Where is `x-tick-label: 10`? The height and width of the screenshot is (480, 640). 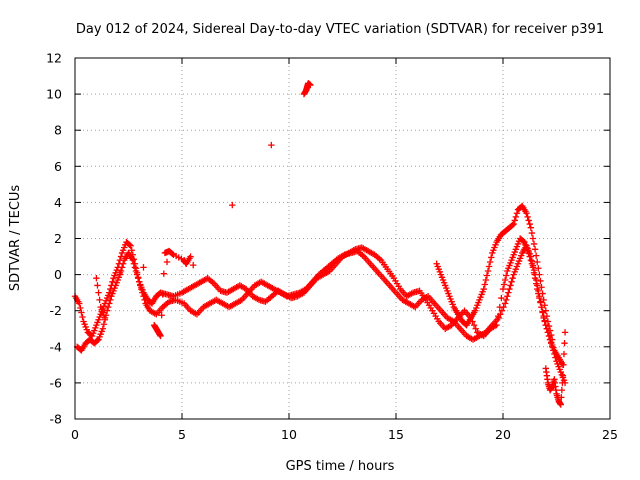 x-tick-label: 10 is located at coordinates (289, 434).